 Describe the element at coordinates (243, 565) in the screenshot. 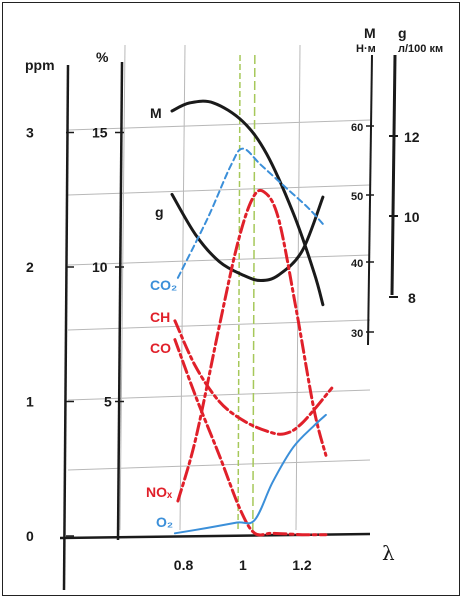

I see `x-tick-label: 1` at that location.